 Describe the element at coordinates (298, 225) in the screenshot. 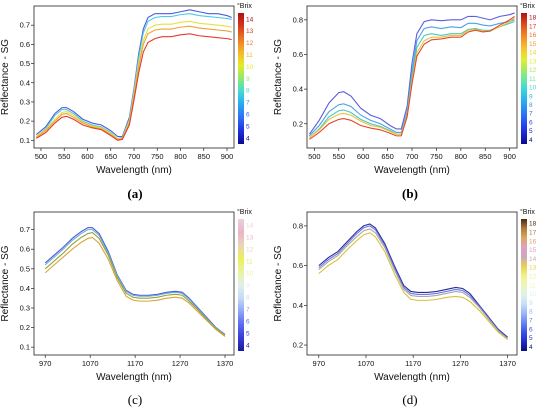

I see `y-tick-label: 0.8` at that location.